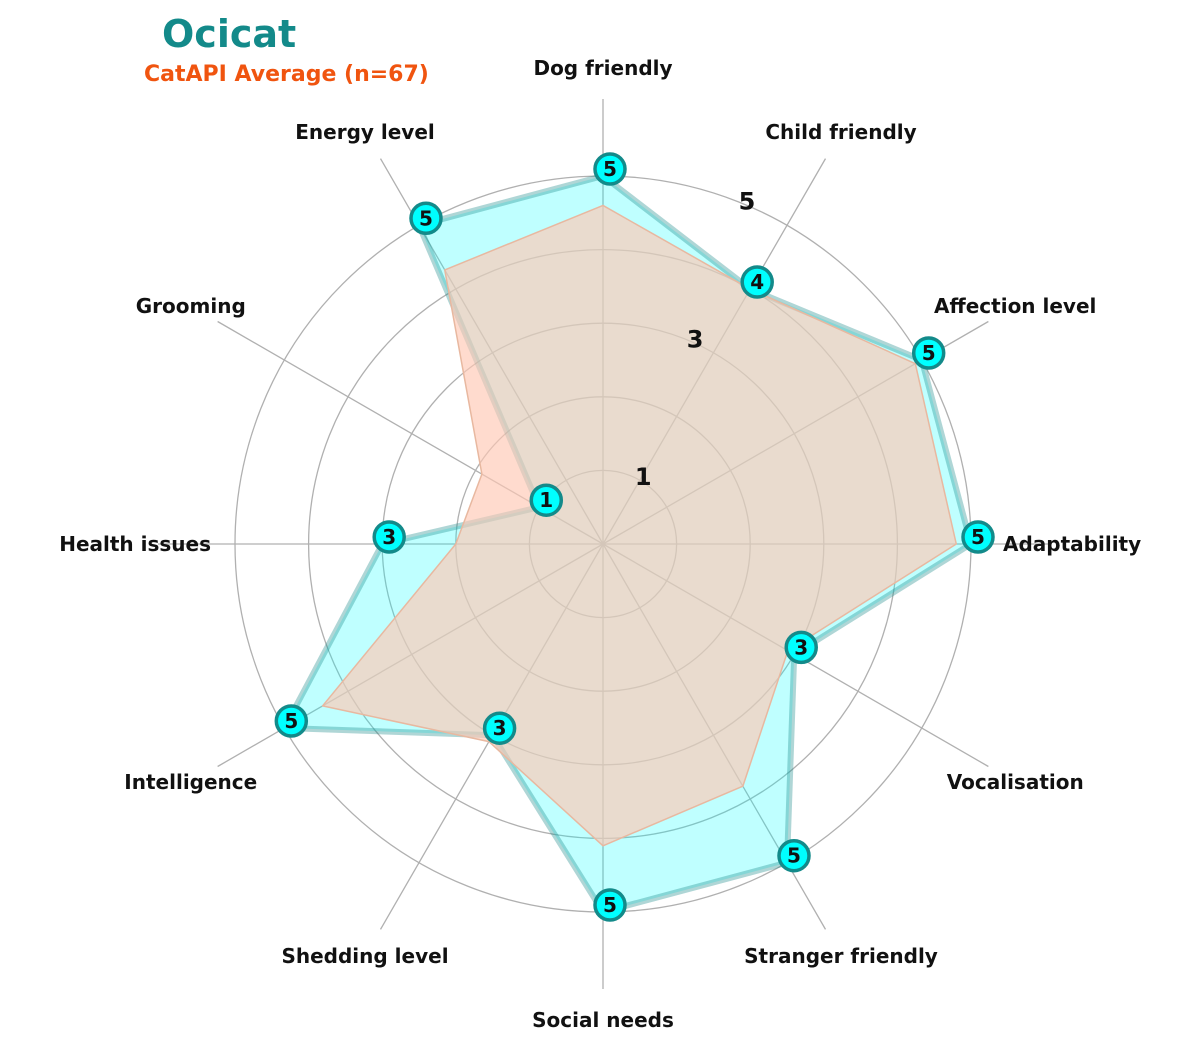 The height and width of the screenshot is (1050, 1200). I want to click on radial-tick-label: 1, so click(643, 477).